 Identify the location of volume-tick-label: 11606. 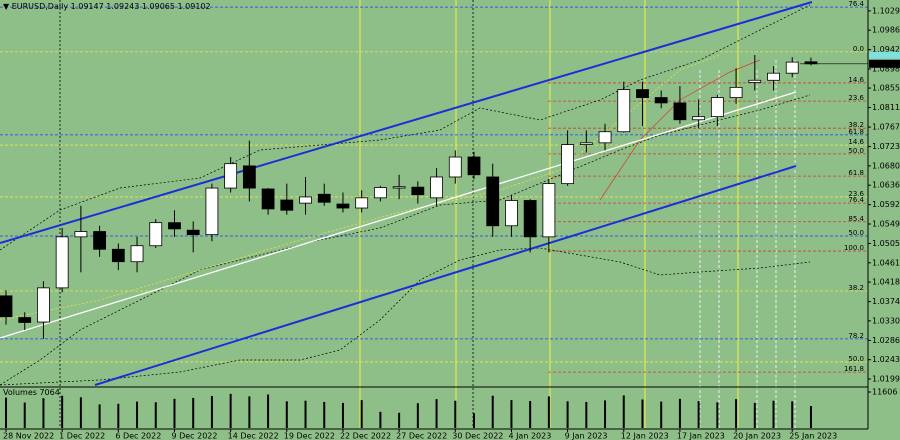
(884, 392).